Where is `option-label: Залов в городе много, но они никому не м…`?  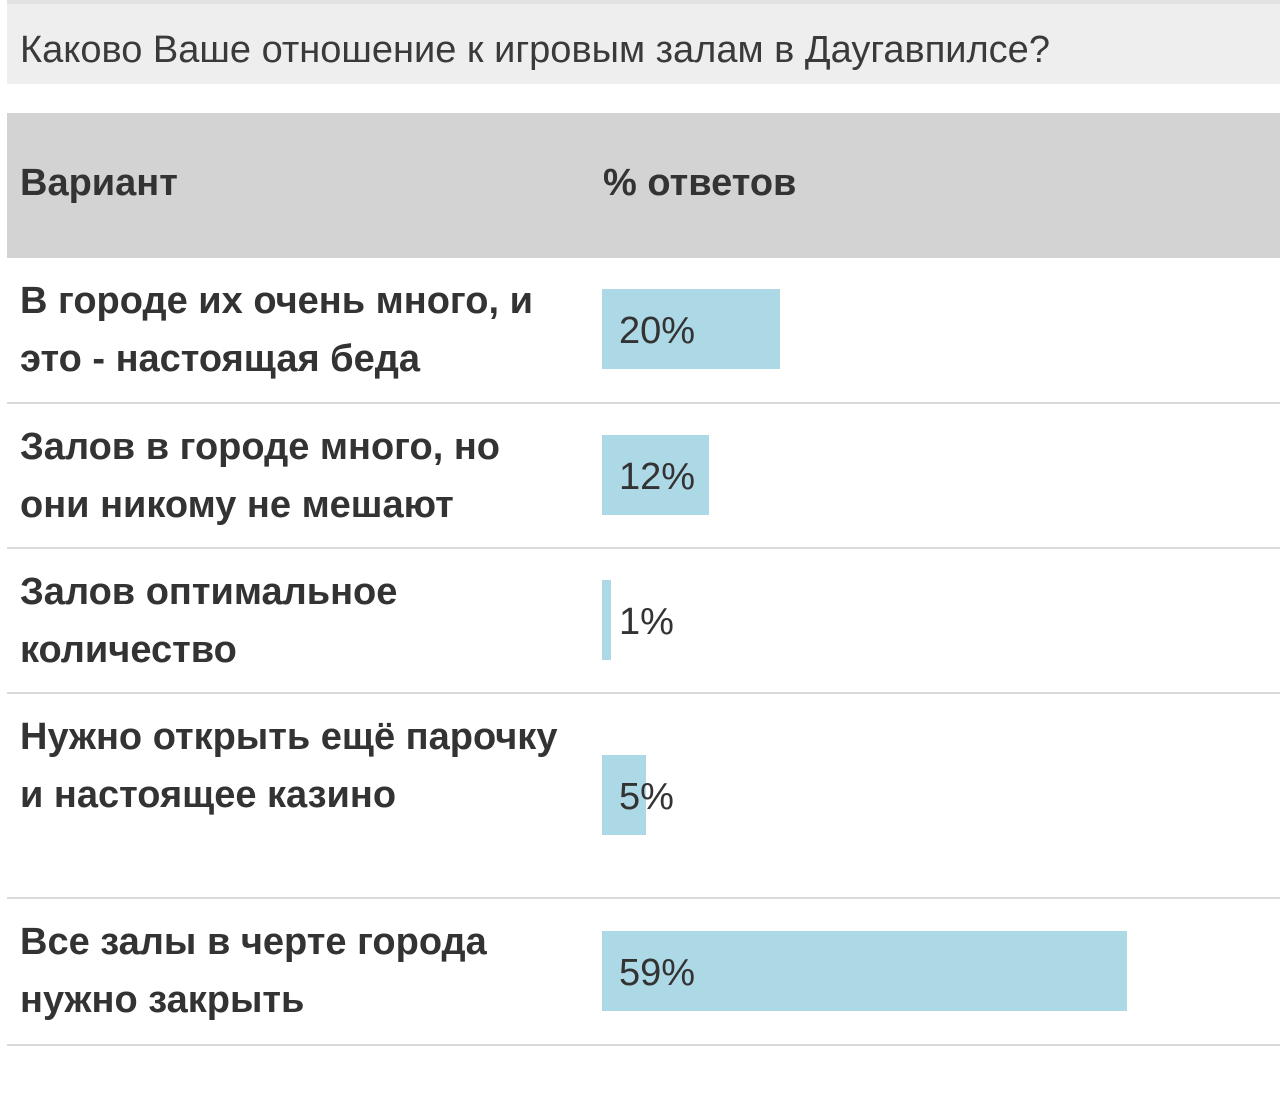
option-label: Залов в городе много, но они никому не м… is located at coordinates (260, 476).